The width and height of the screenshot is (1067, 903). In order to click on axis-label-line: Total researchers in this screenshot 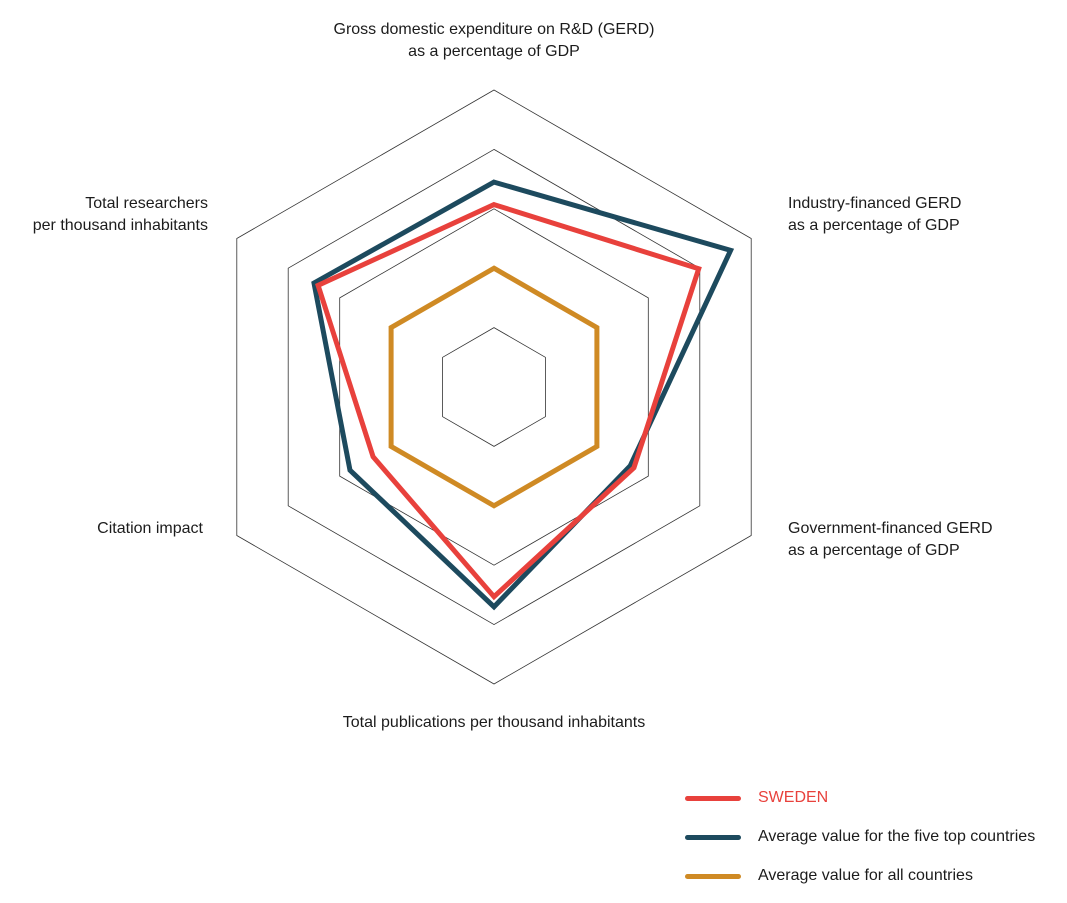, I will do `click(146, 203)`.